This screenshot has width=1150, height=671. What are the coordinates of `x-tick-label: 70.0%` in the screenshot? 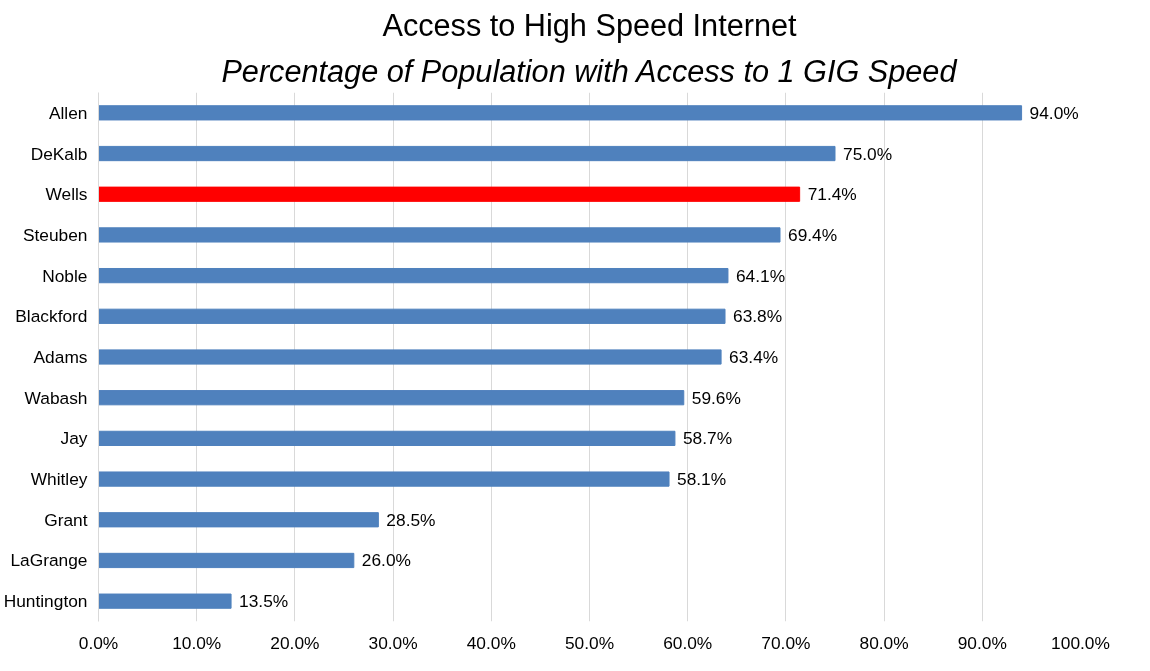 It's located at (786, 642).